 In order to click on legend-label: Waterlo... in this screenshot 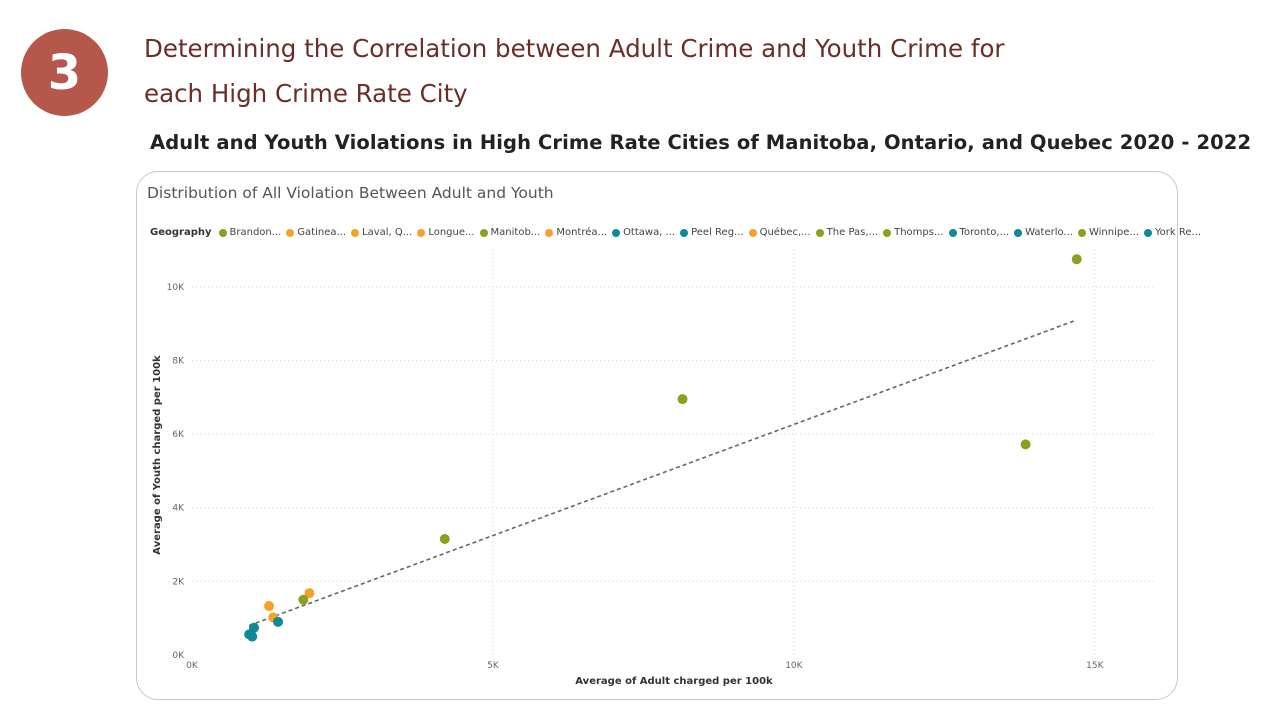, I will do `click(1049, 232)`.